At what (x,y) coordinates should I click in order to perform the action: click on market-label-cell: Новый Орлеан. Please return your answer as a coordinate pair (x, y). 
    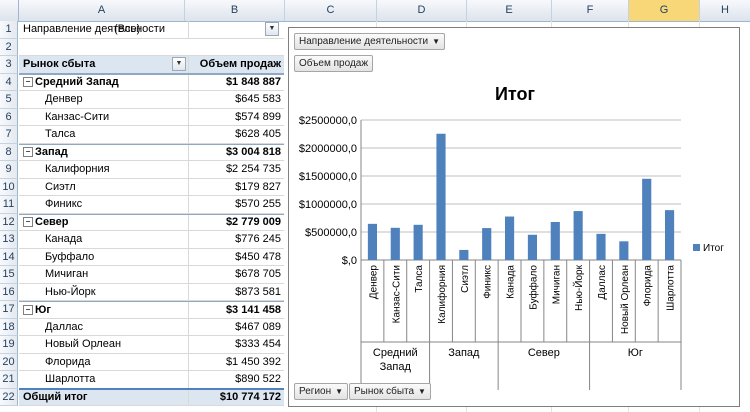
    Looking at the image, I should click on (104, 344).